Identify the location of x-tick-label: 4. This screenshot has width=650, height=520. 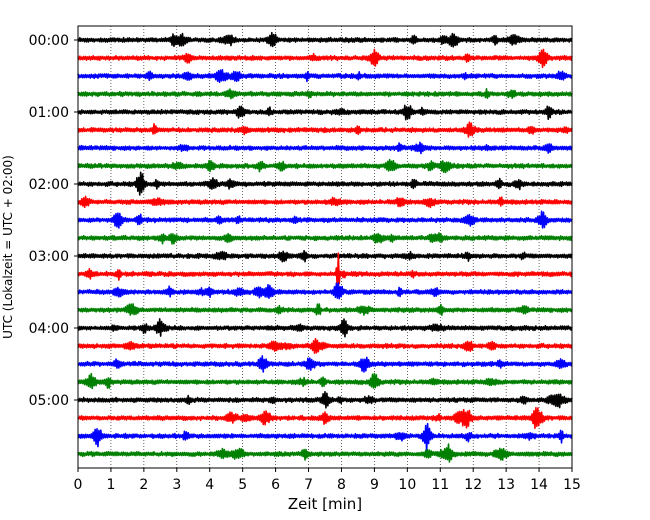
(209, 485).